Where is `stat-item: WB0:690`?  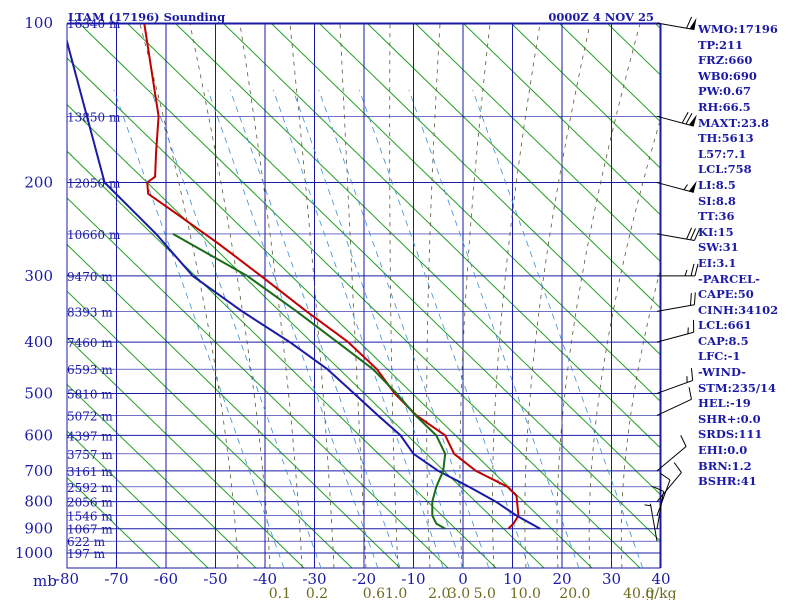 stat-item: WB0:690 is located at coordinates (727, 75).